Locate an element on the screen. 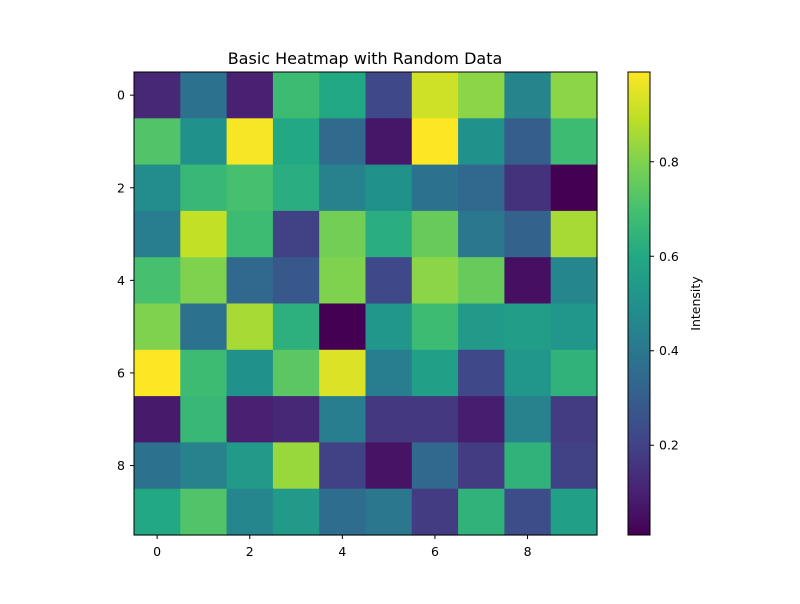  colorbar-ticks: 0.2 0.4 0.6 0.8 is located at coordinates (664, 303).